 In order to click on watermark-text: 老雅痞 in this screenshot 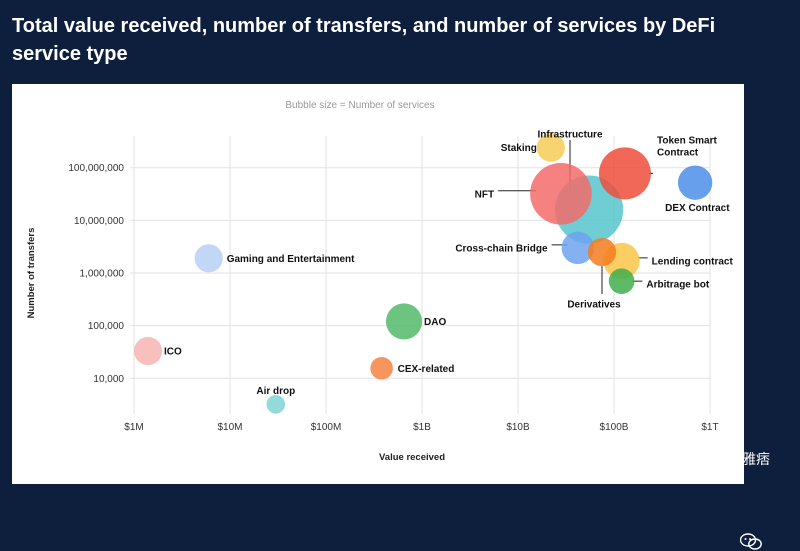, I will do `click(749, 459)`.